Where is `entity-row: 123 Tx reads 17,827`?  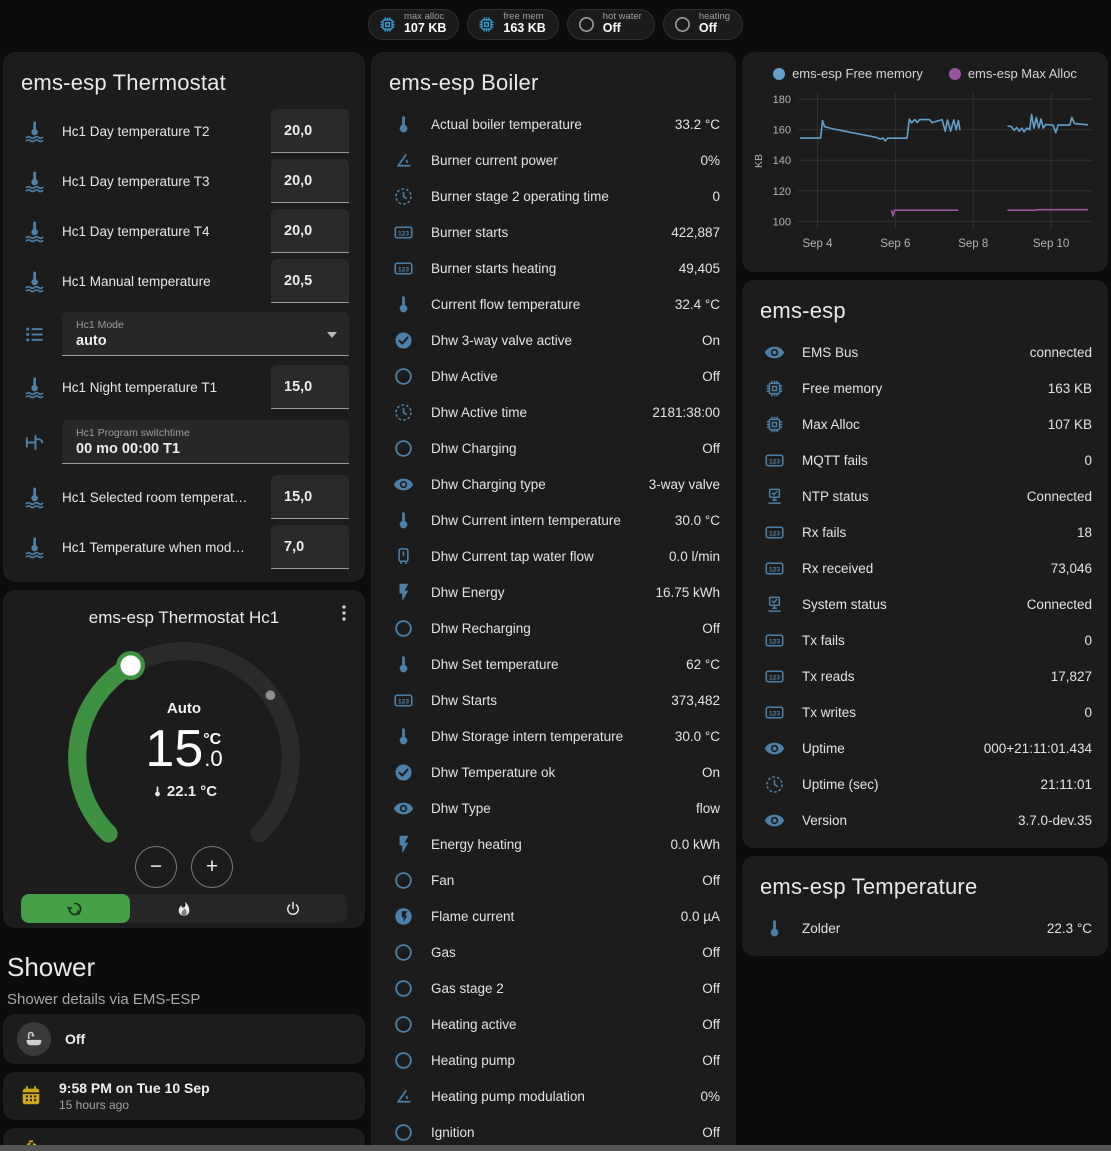 entity-row: 123 Tx reads 17,827 is located at coordinates (925, 676).